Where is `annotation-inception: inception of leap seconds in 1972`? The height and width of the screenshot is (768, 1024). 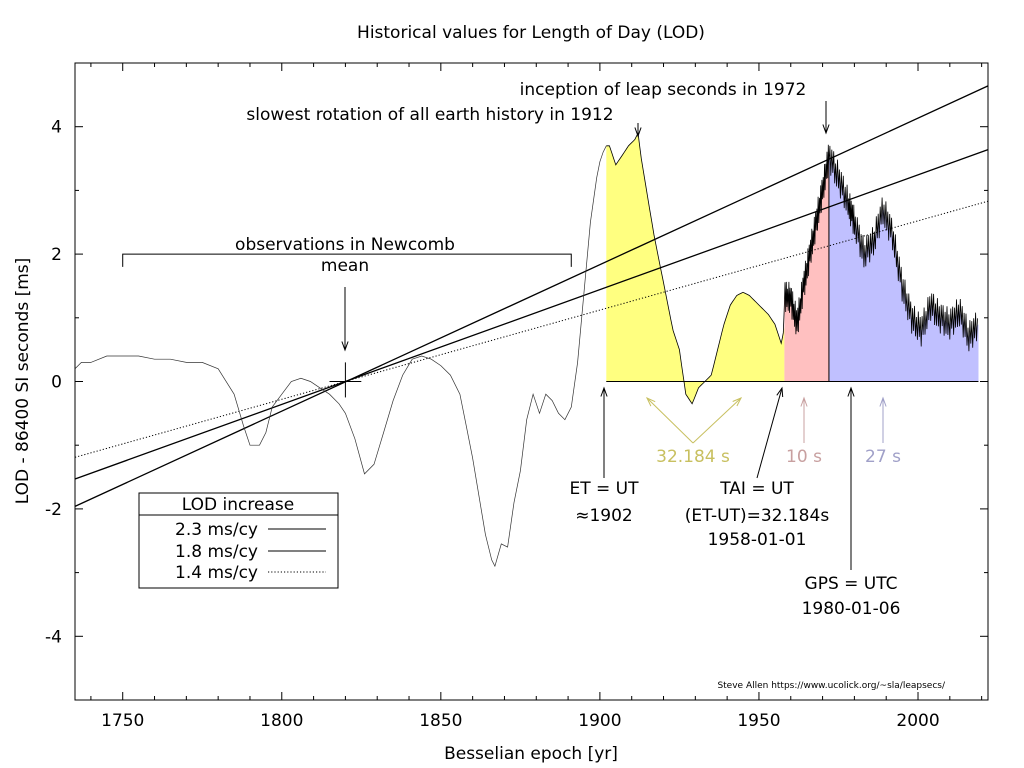 annotation-inception: inception of leap seconds in 1972 is located at coordinates (663, 90).